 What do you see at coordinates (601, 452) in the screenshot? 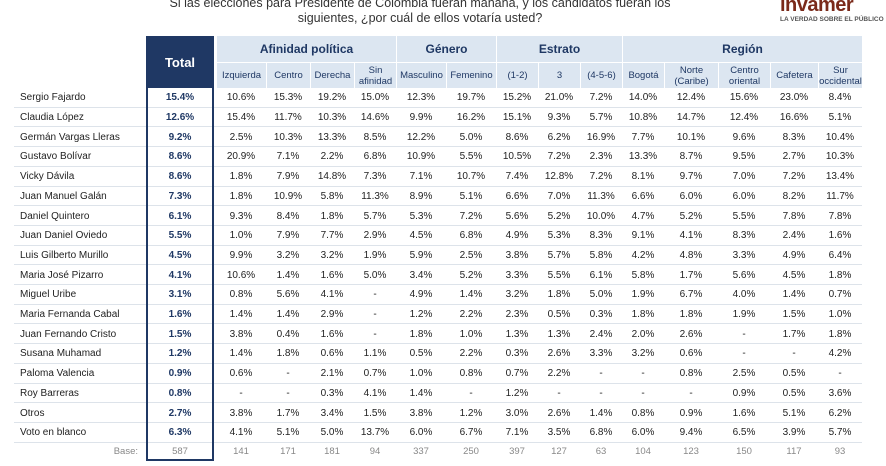
I see `base-cell: 63` at bounding box center [601, 452].